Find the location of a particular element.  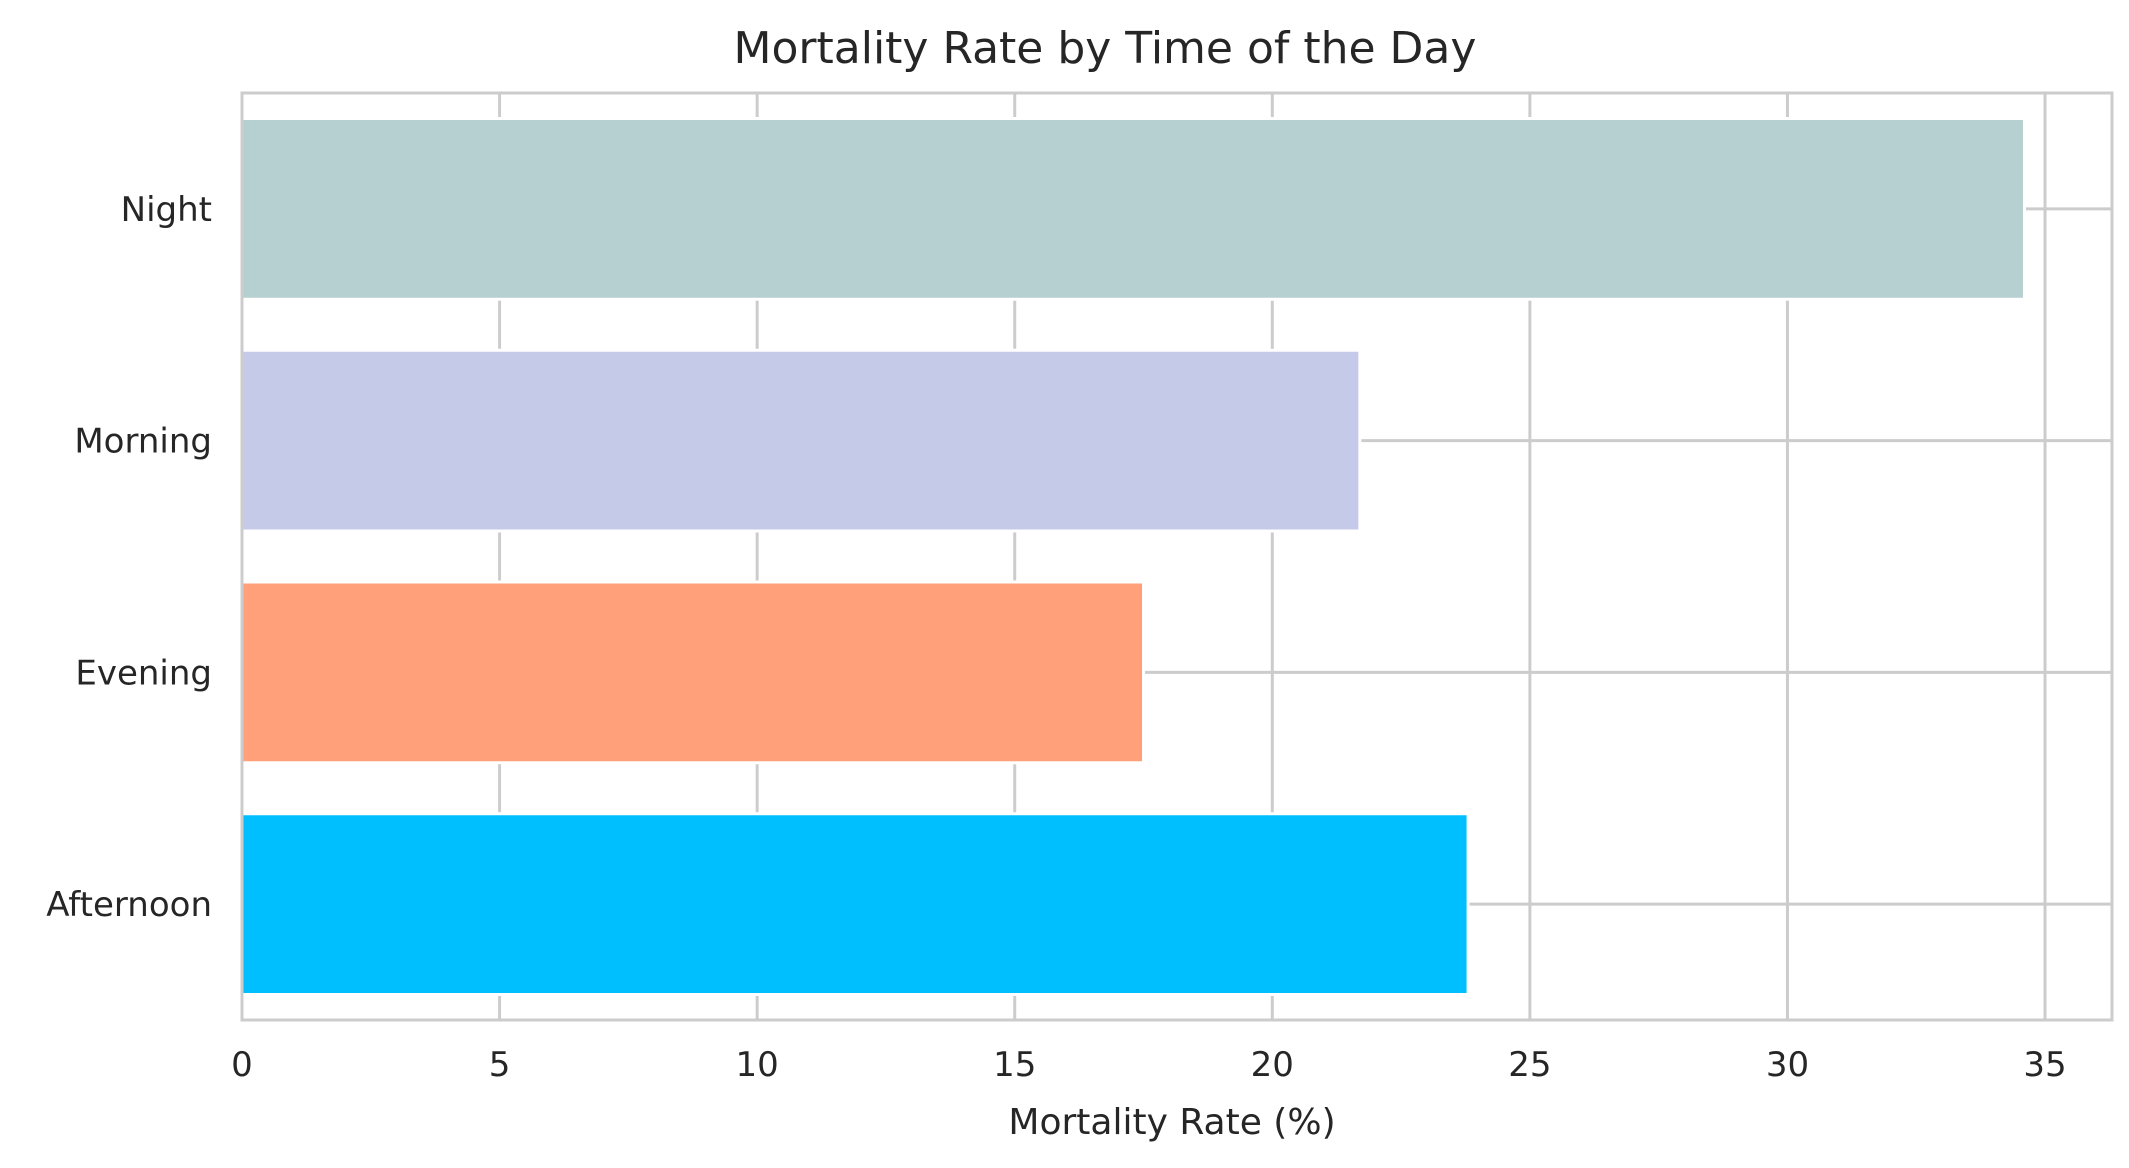

y-tick-label: Night is located at coordinates (166, 210).